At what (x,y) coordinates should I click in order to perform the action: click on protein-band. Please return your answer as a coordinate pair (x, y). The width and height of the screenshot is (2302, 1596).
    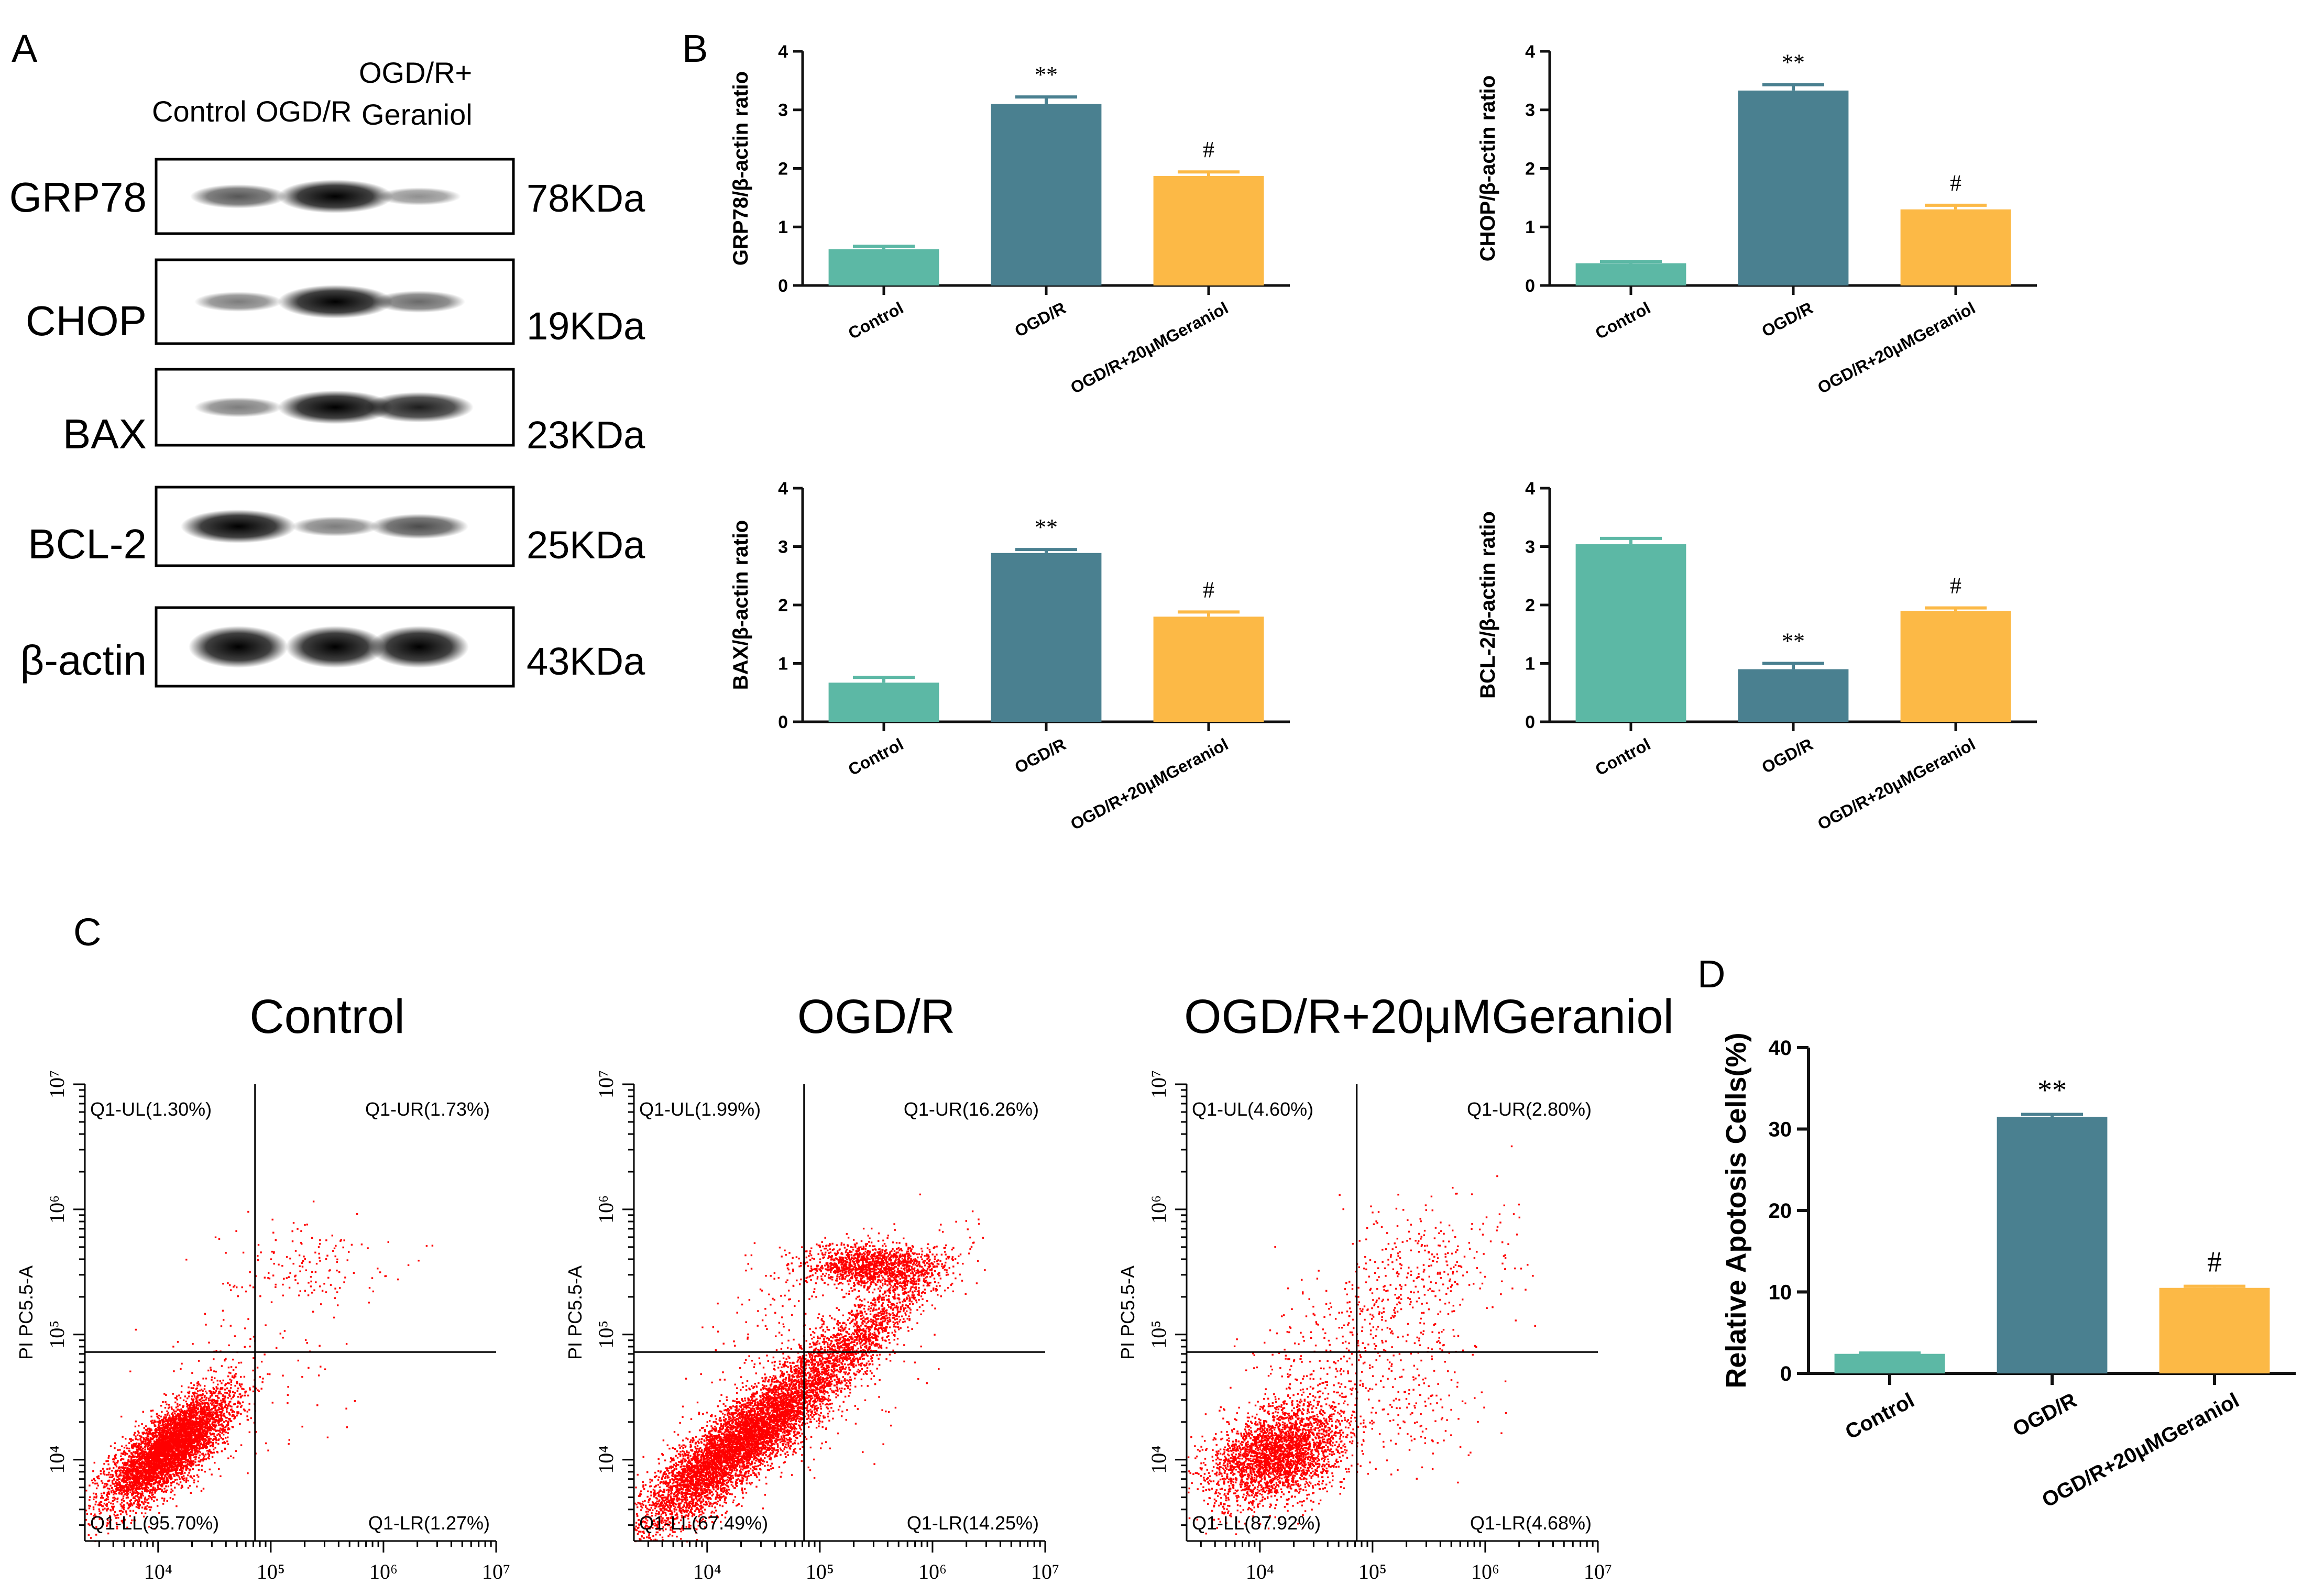
    Looking at the image, I should click on (238, 526).